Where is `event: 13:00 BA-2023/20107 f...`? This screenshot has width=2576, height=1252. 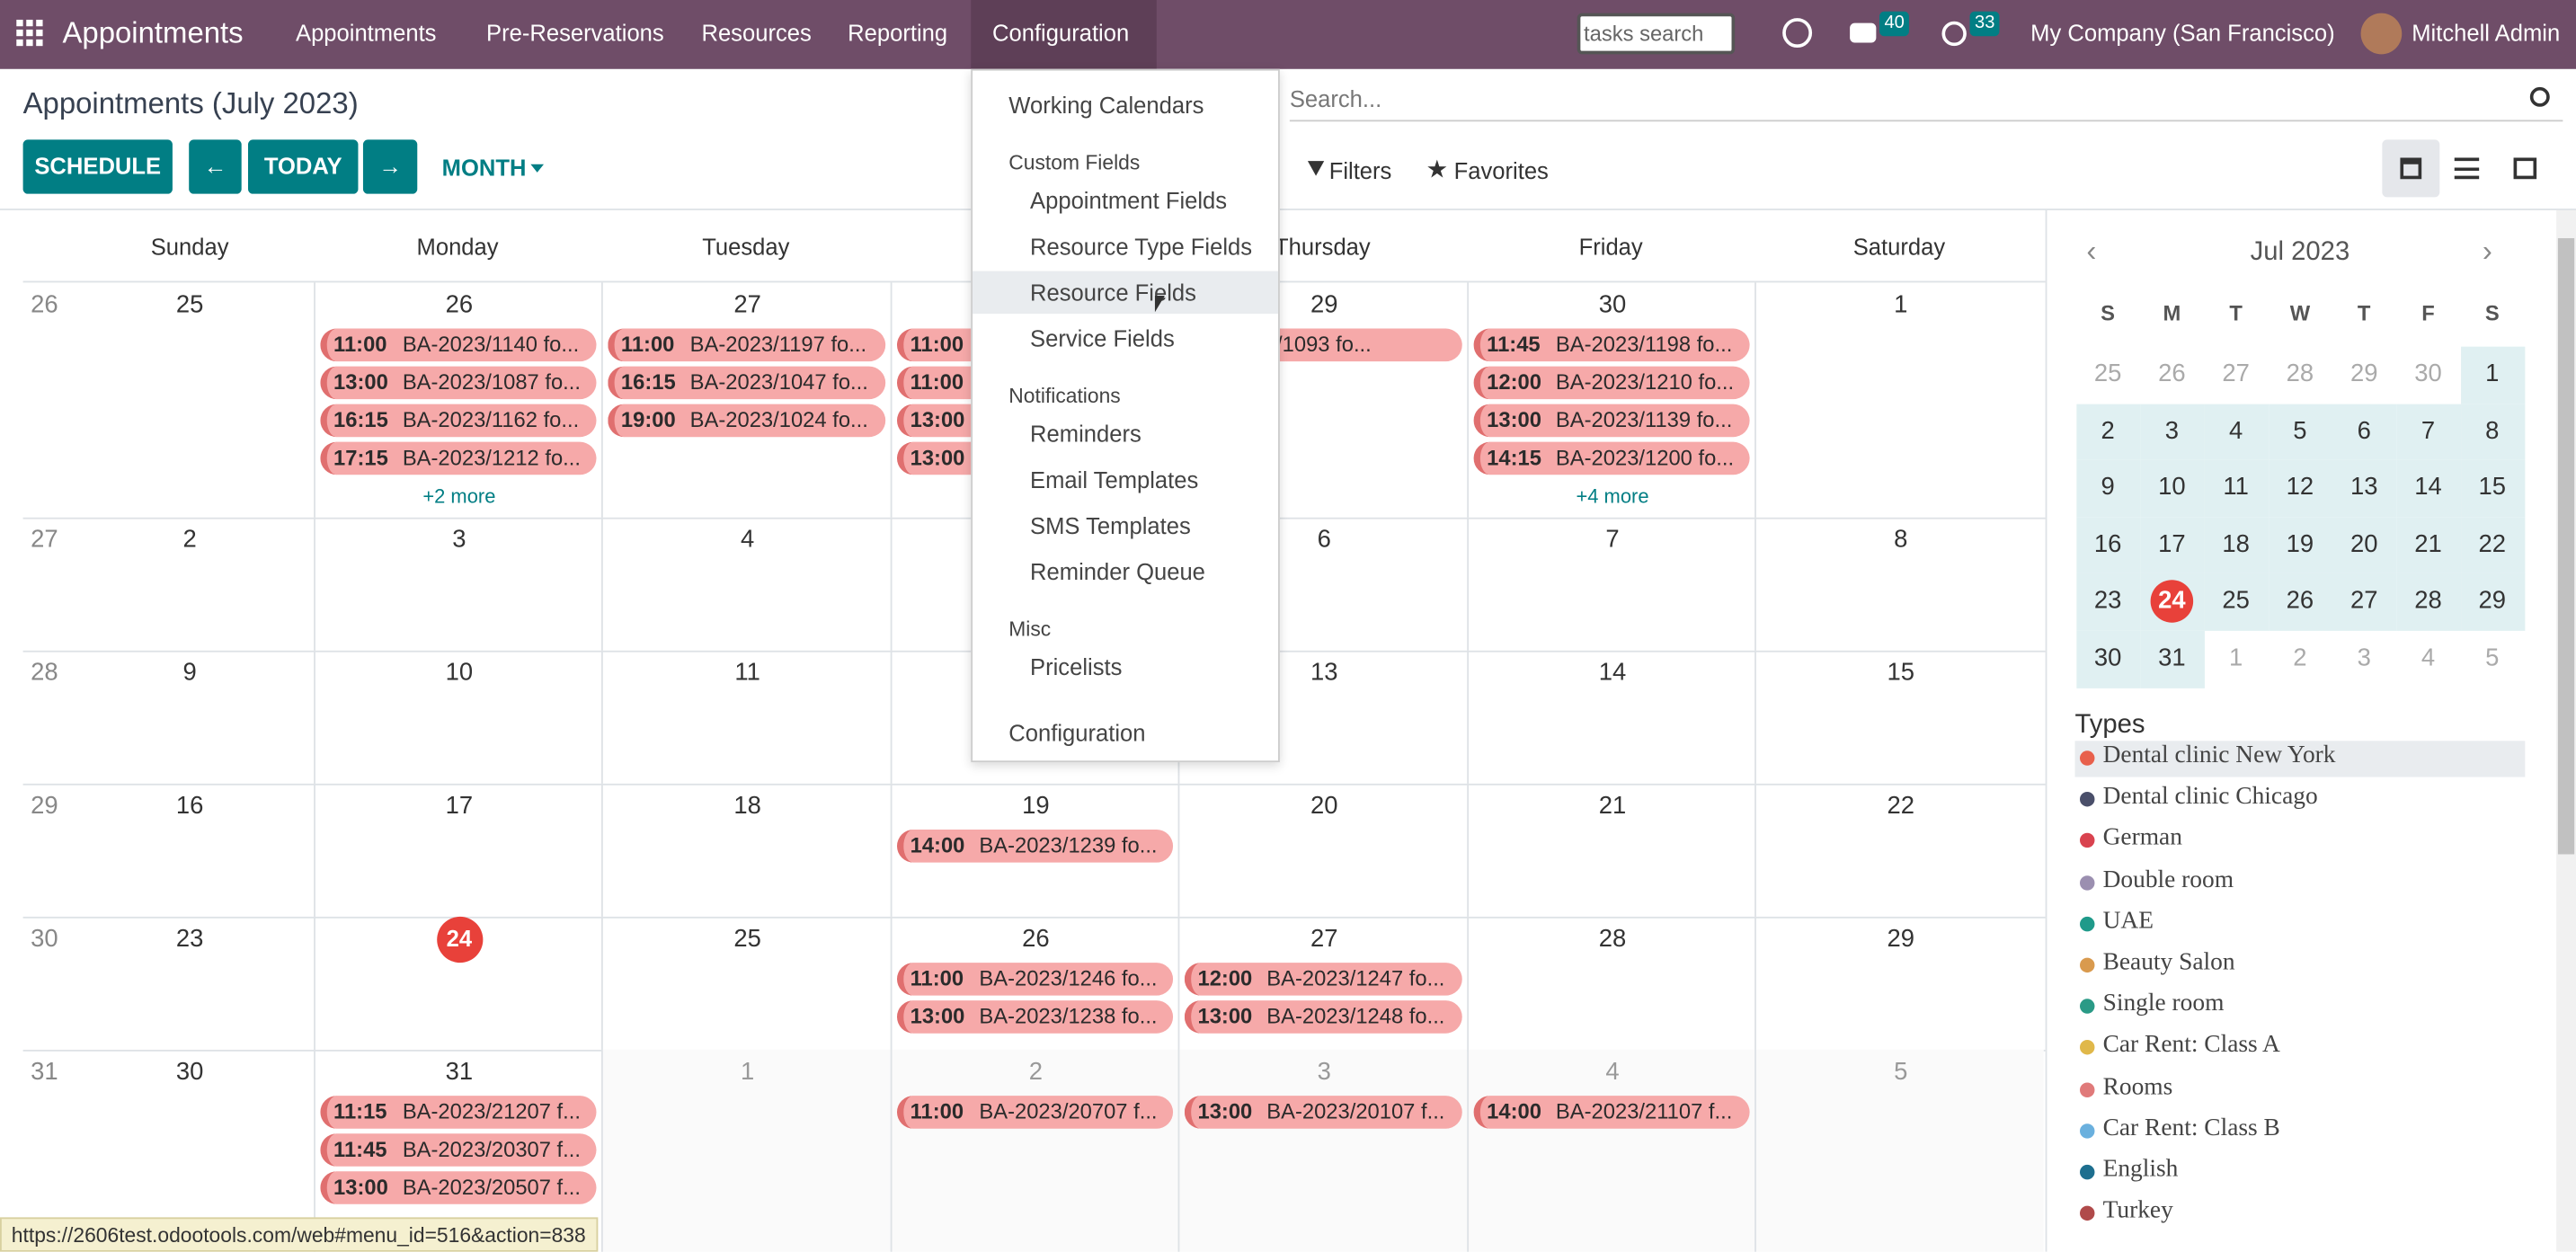 event: 13:00 BA-2023/20107 f... is located at coordinates (1323, 1112).